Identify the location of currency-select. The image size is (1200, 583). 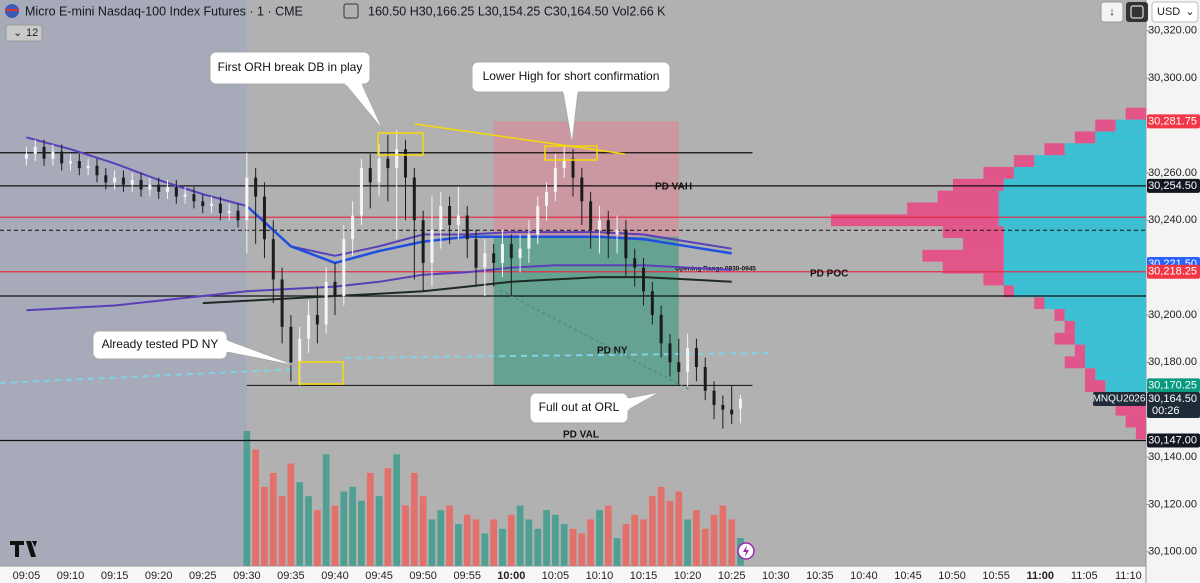
(1175, 12).